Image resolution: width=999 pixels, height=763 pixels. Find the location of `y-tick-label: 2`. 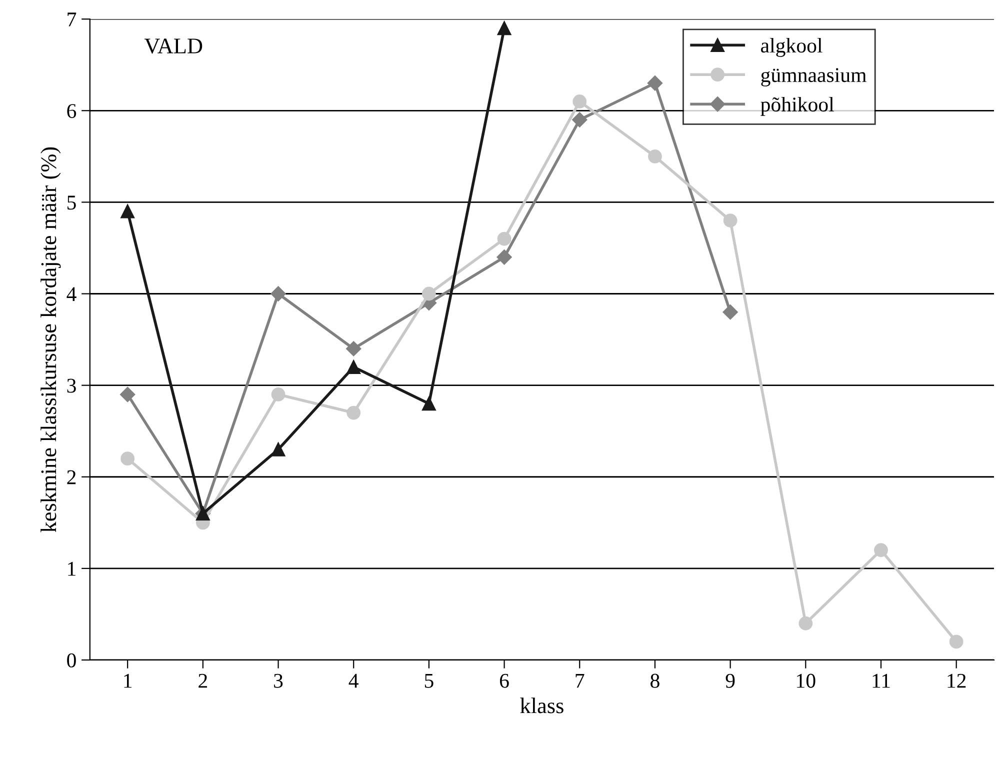

y-tick-label: 2 is located at coordinates (71, 477).